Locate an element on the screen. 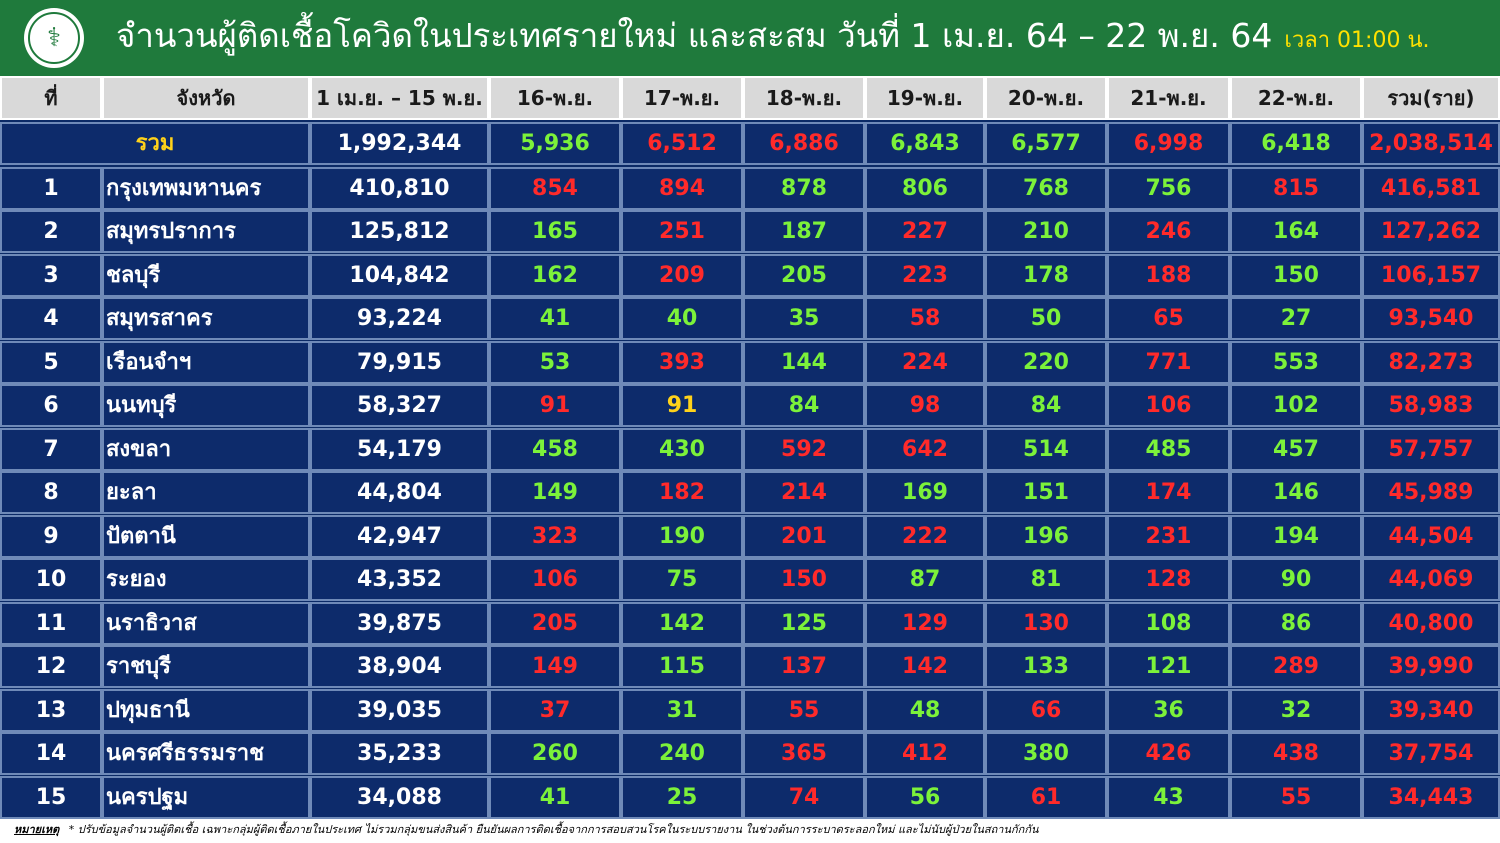 The height and width of the screenshot is (843, 1500). case-count-cell: 164 is located at coordinates (1296, 231).